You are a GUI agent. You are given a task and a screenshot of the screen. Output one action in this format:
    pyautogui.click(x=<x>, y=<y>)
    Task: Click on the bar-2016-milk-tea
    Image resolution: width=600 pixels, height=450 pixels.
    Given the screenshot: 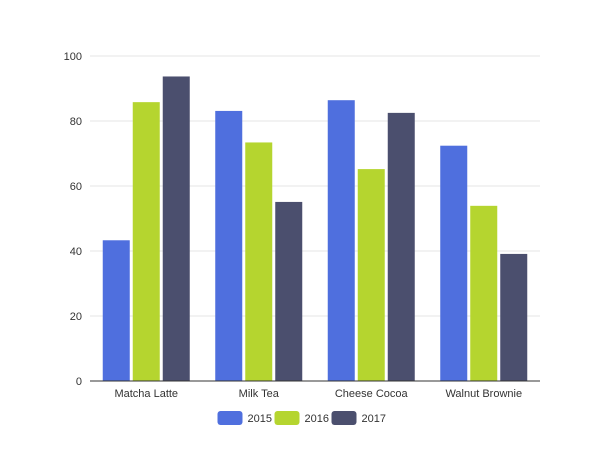 What is the action you would take?
    pyautogui.click(x=259, y=261)
    